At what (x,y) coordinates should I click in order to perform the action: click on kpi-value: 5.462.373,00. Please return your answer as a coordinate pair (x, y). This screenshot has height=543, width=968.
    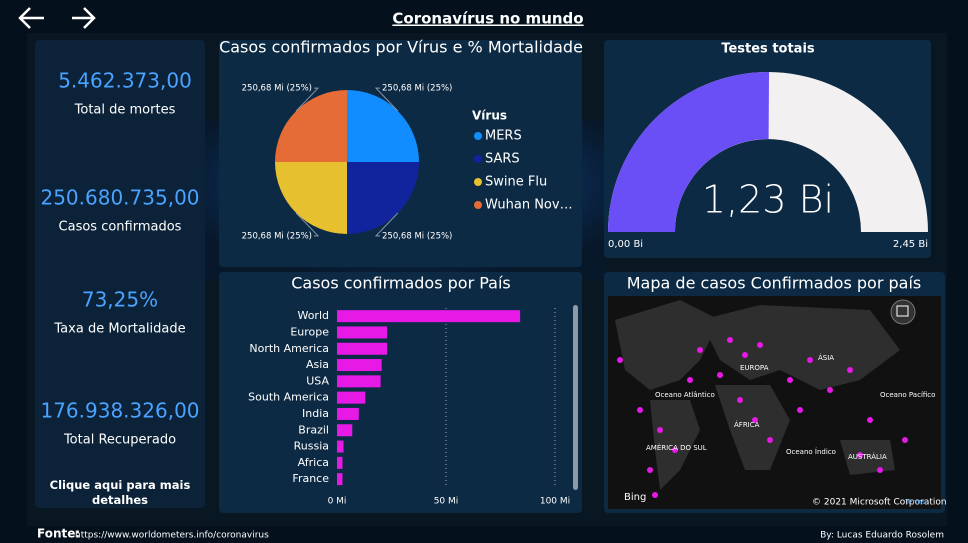
    Looking at the image, I should click on (125, 81).